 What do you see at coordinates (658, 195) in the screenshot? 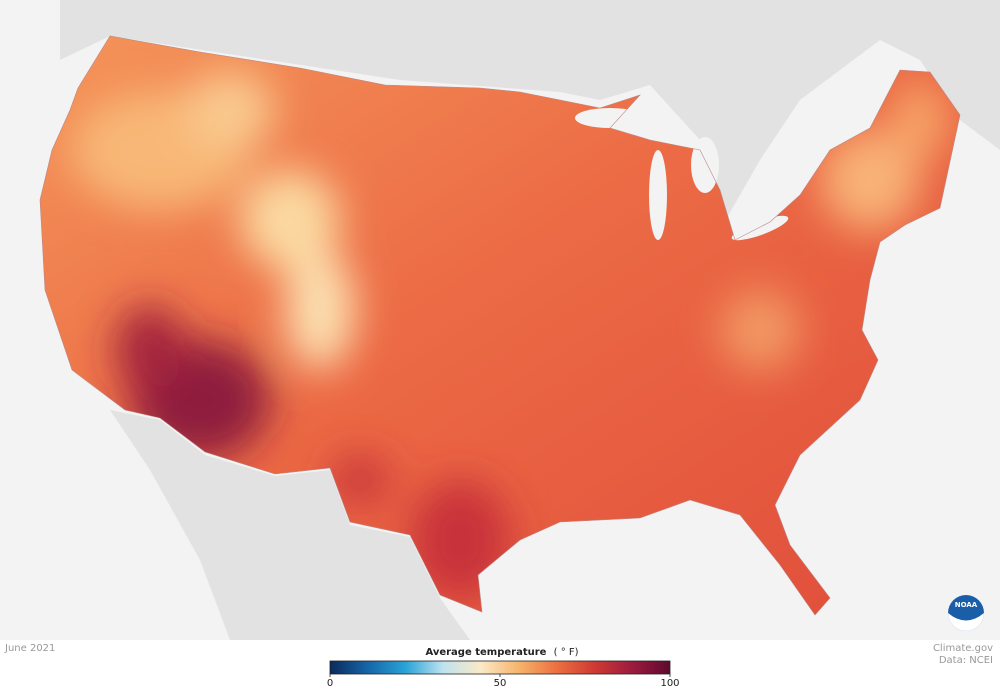
I see `lake-michigan` at bounding box center [658, 195].